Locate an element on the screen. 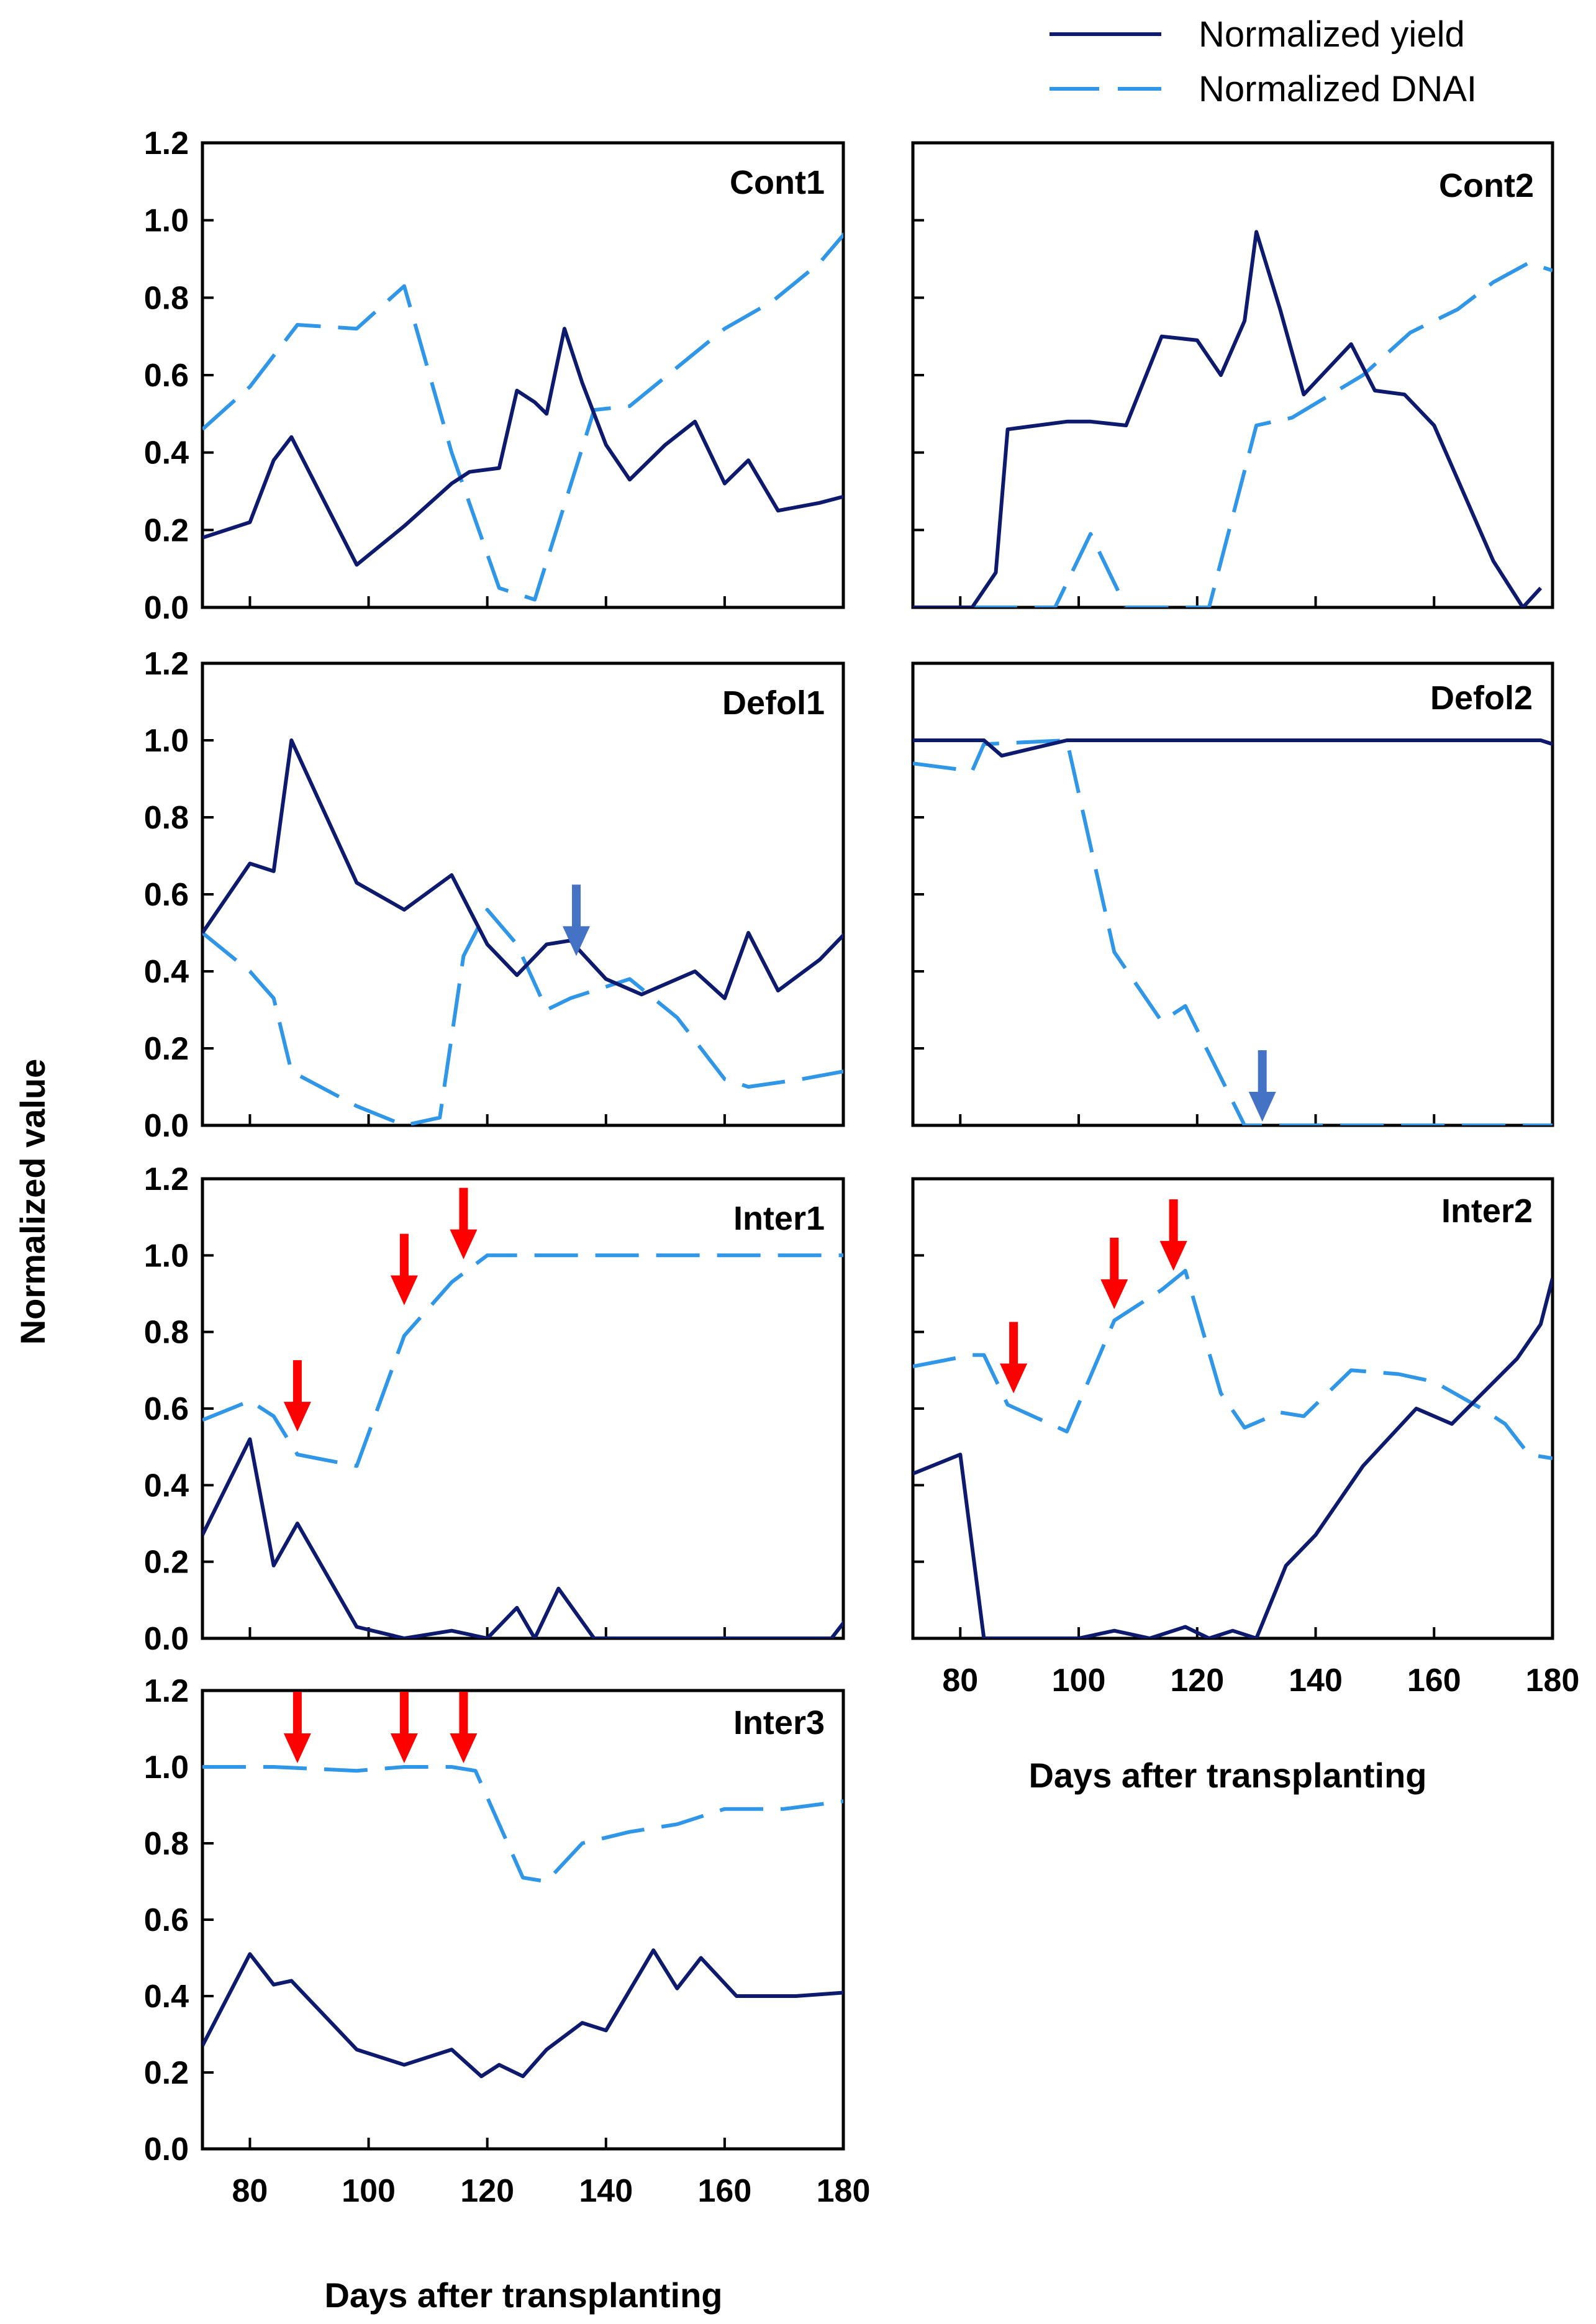  defol2-dnai-line is located at coordinates (1233, 931).